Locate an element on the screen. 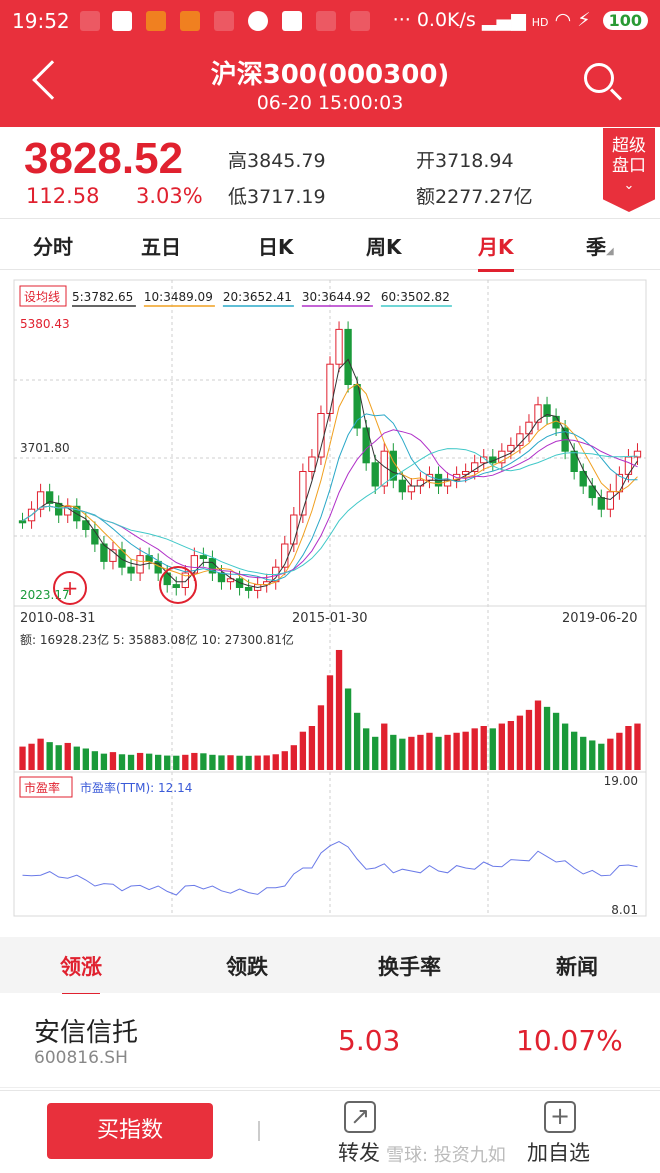 This screenshot has width=660, height=1173. badge-line1: 超级 is located at coordinates (629, 146).